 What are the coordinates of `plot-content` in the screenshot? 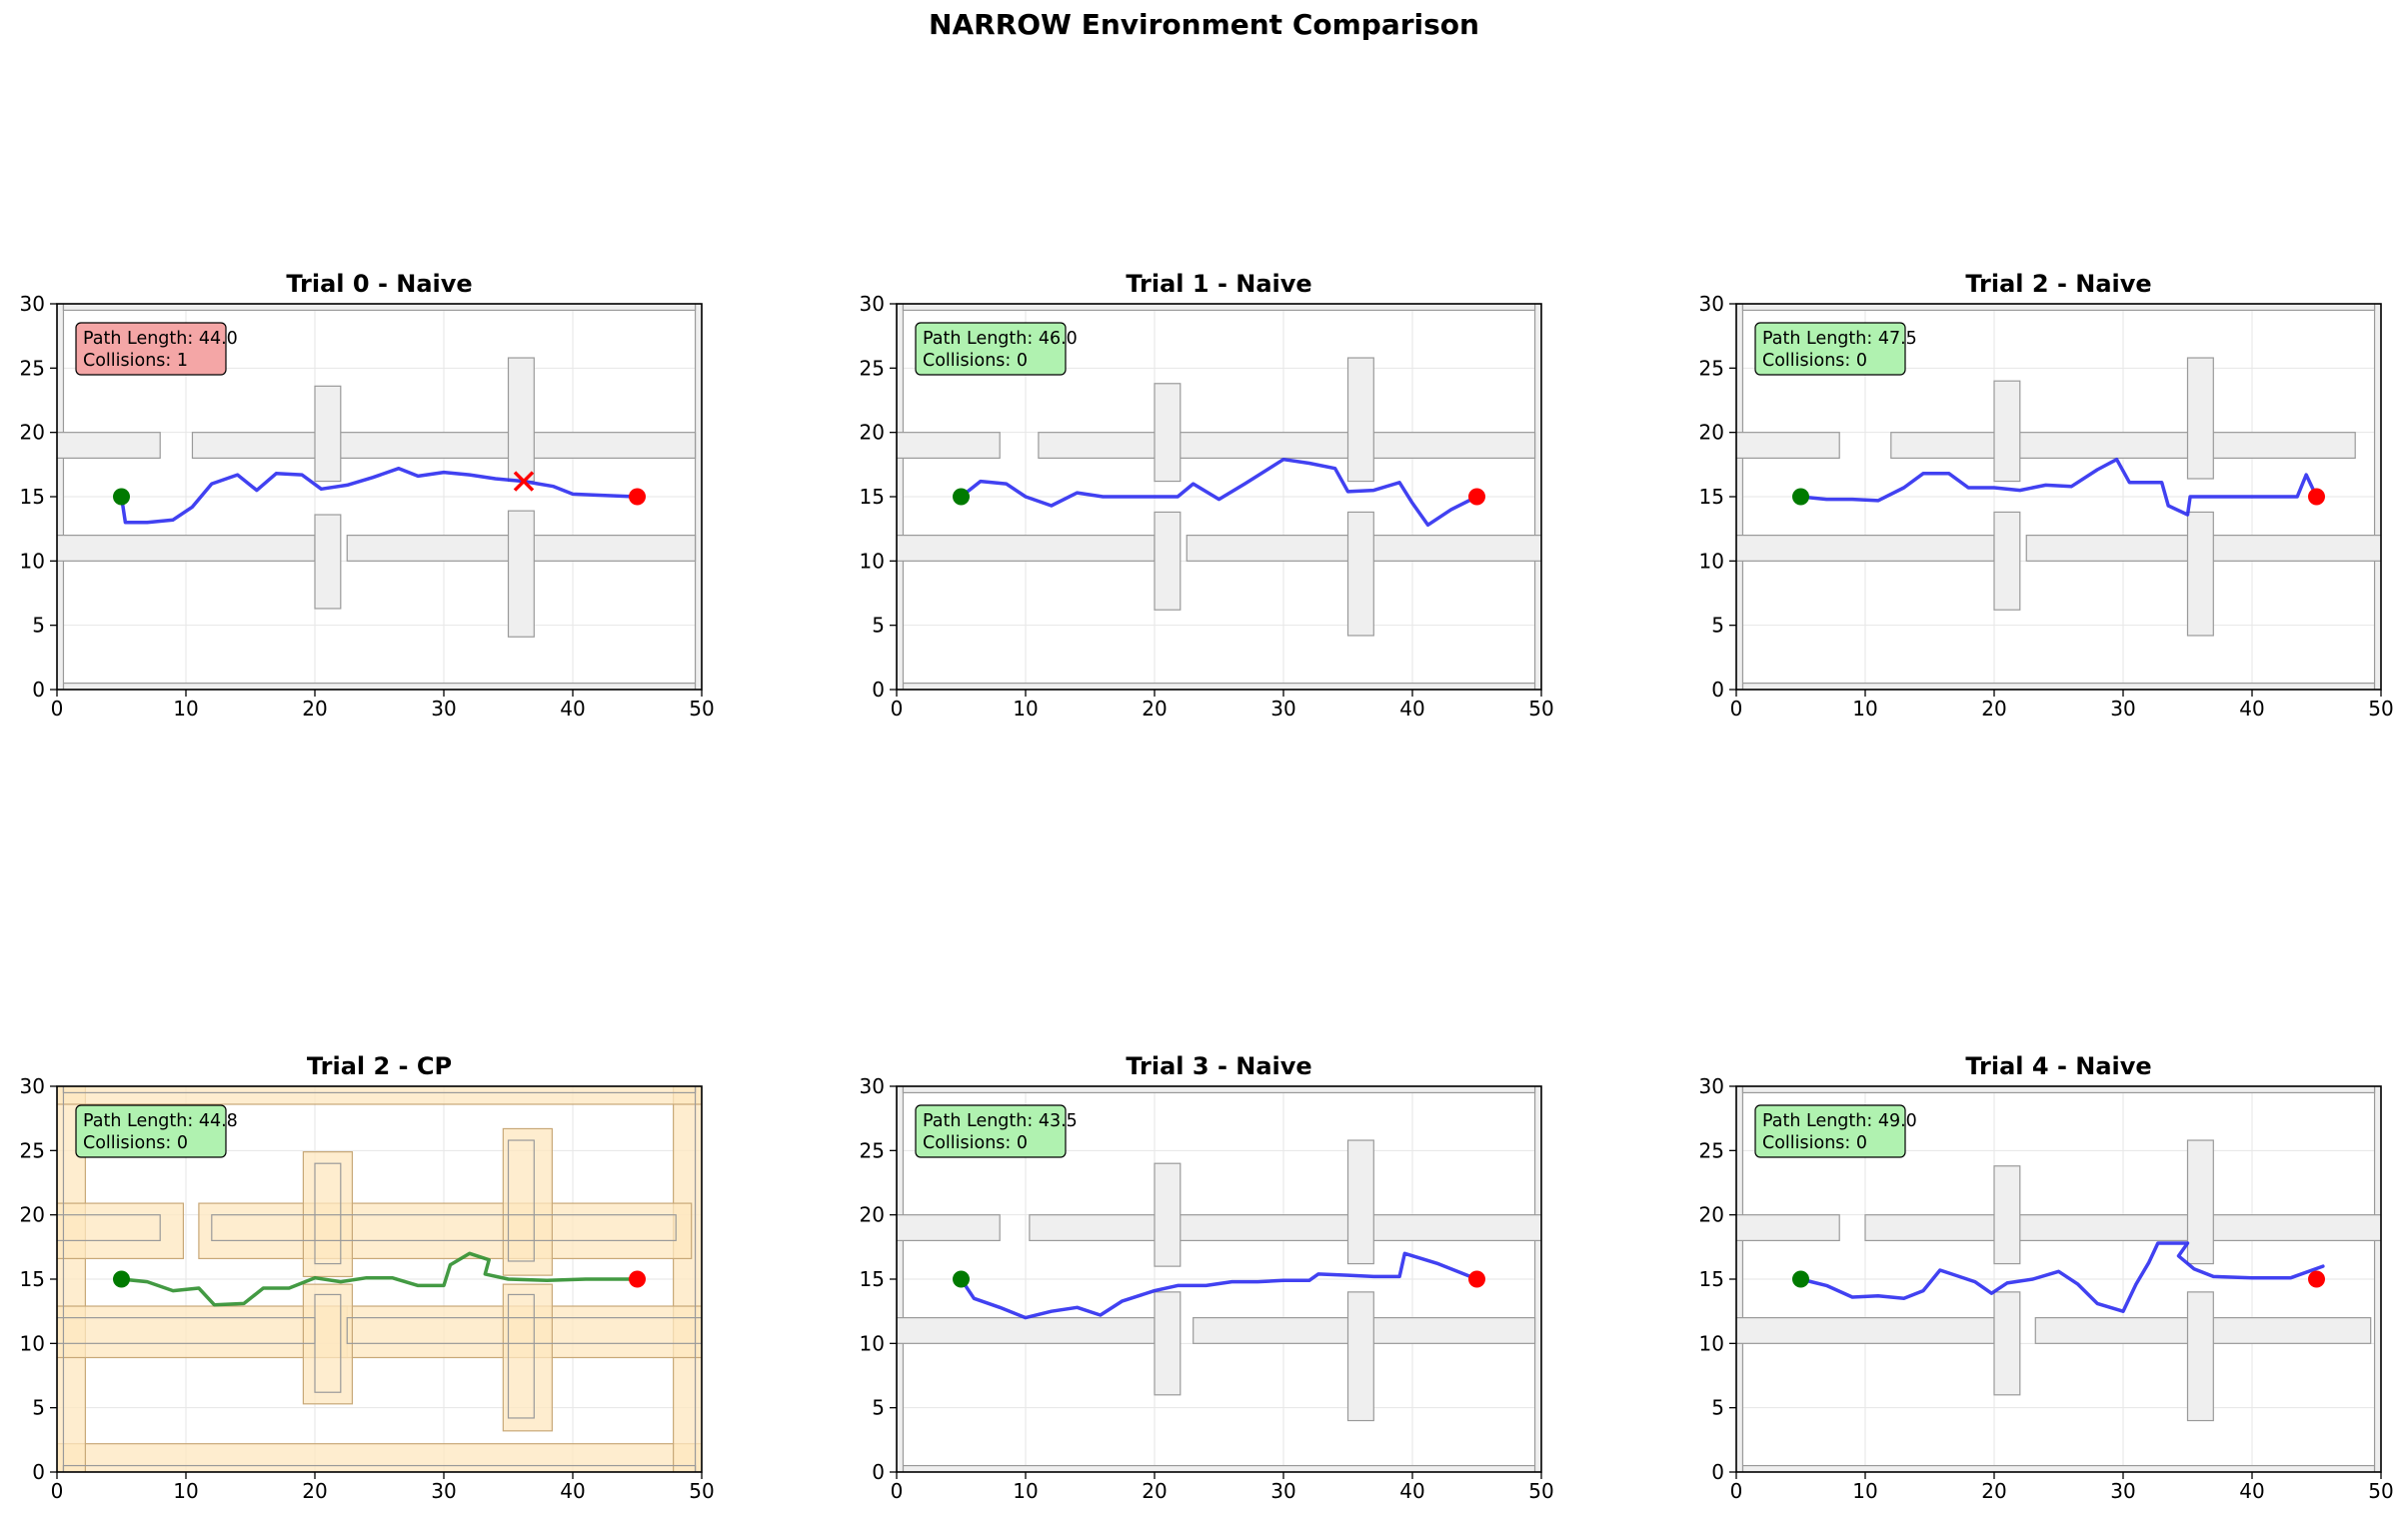 It's located at (379, 1279).